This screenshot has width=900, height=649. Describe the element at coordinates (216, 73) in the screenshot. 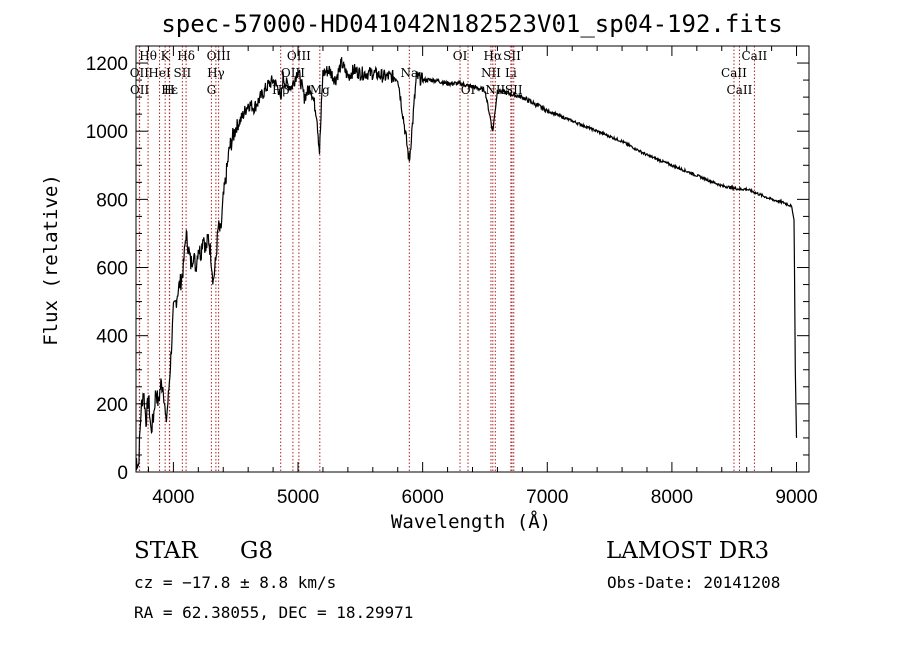

I see `line-id-label: Hγ` at that location.